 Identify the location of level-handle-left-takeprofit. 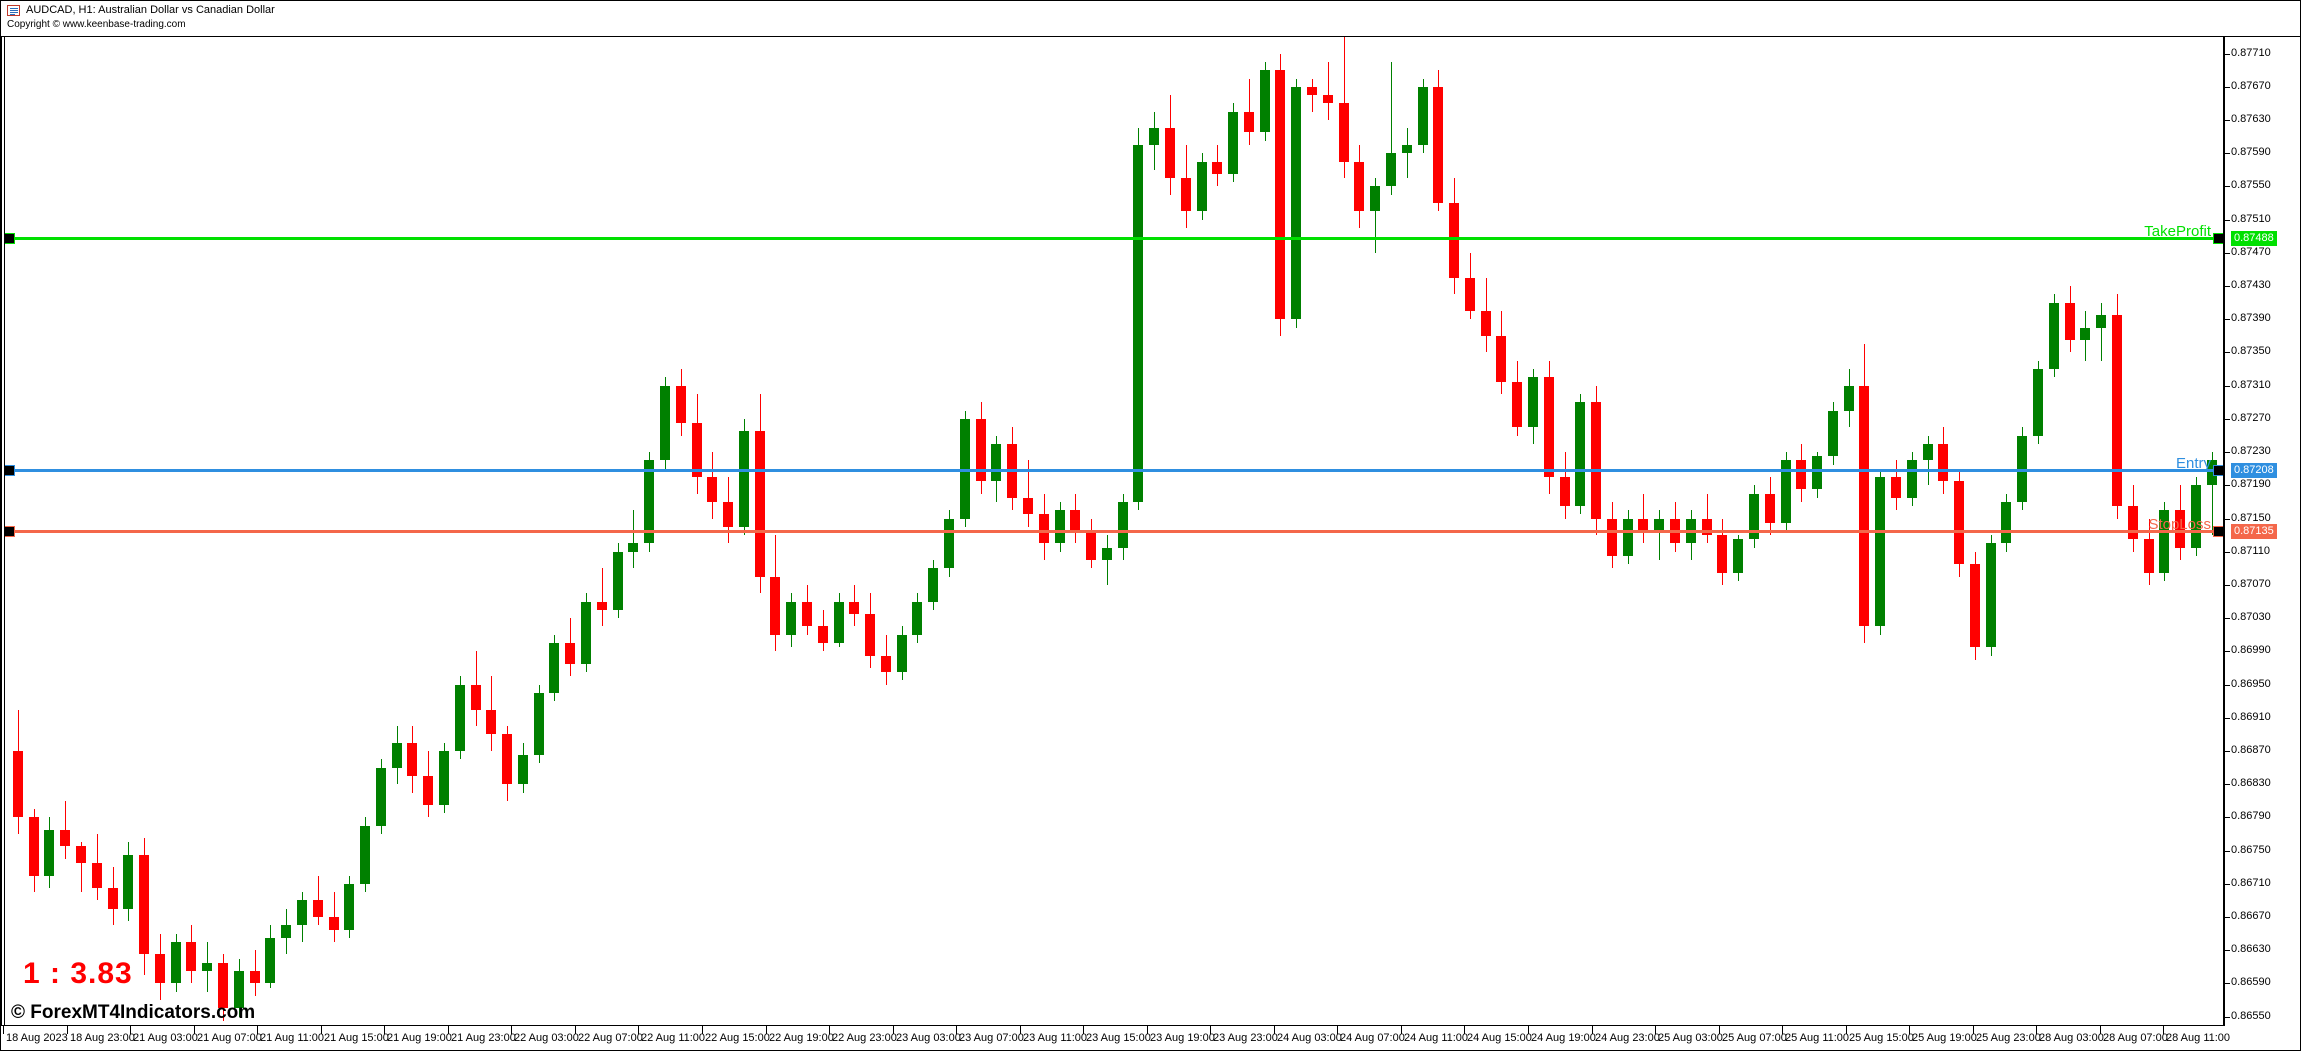
(9, 238).